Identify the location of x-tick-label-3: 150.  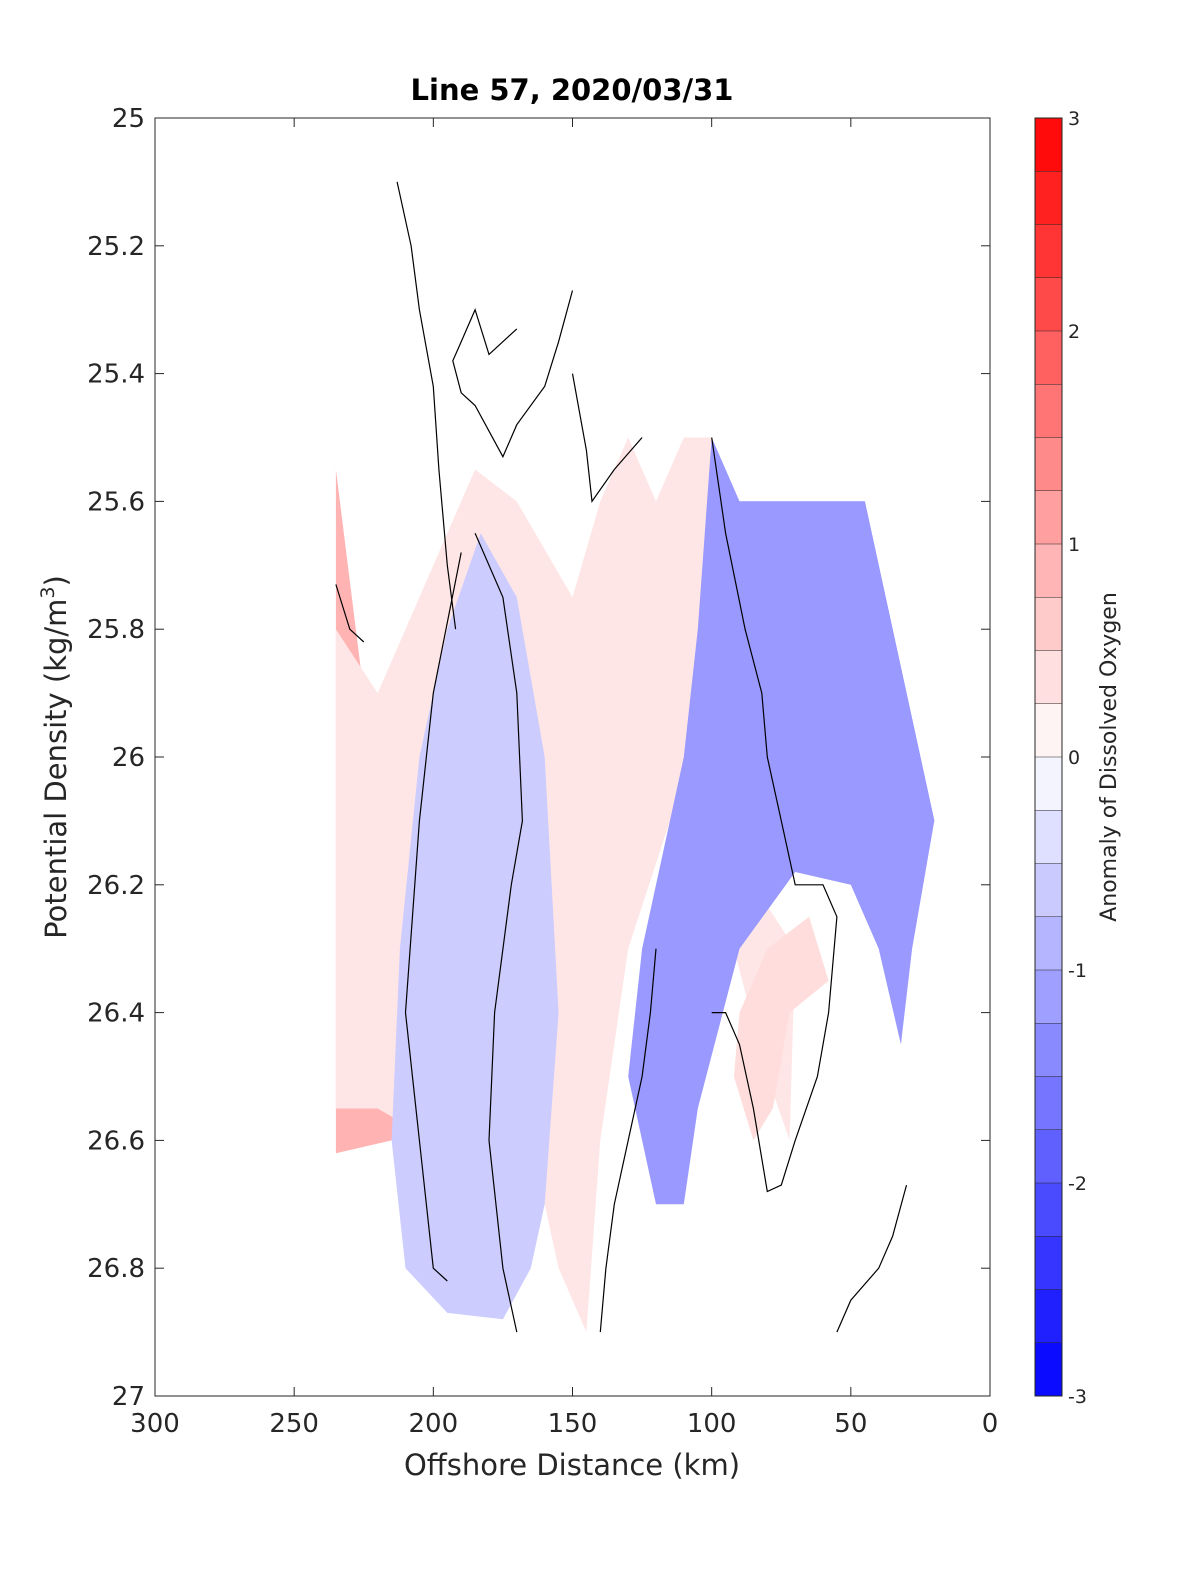
(573, 1424).